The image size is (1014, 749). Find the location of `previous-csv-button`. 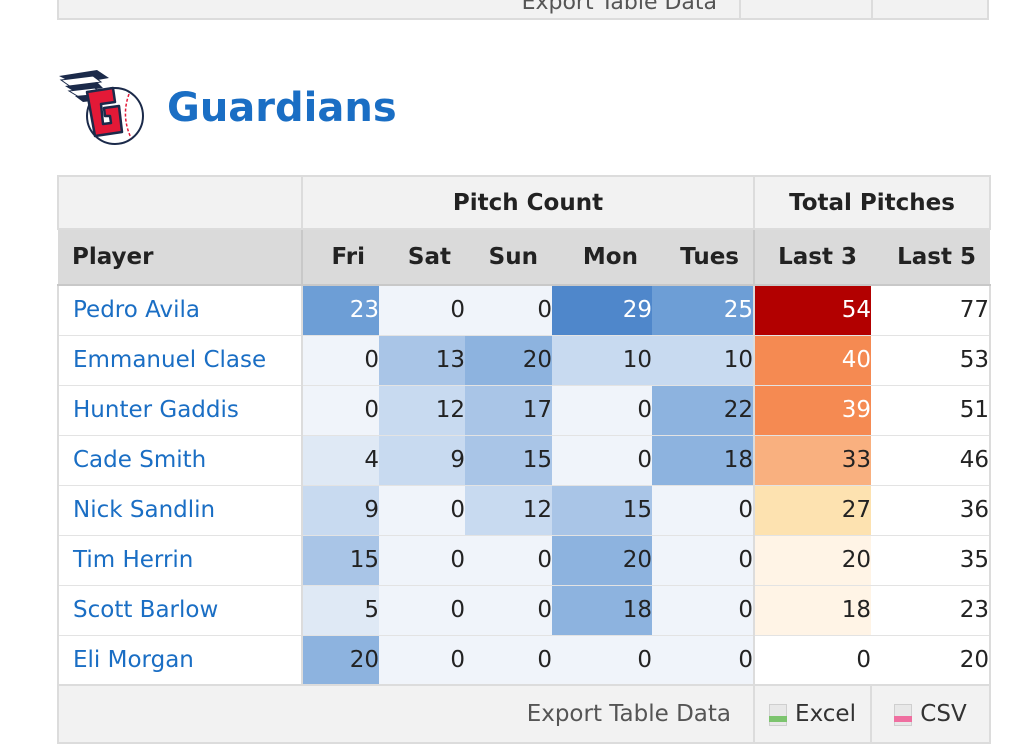

previous-csv-button is located at coordinates (872, 9).